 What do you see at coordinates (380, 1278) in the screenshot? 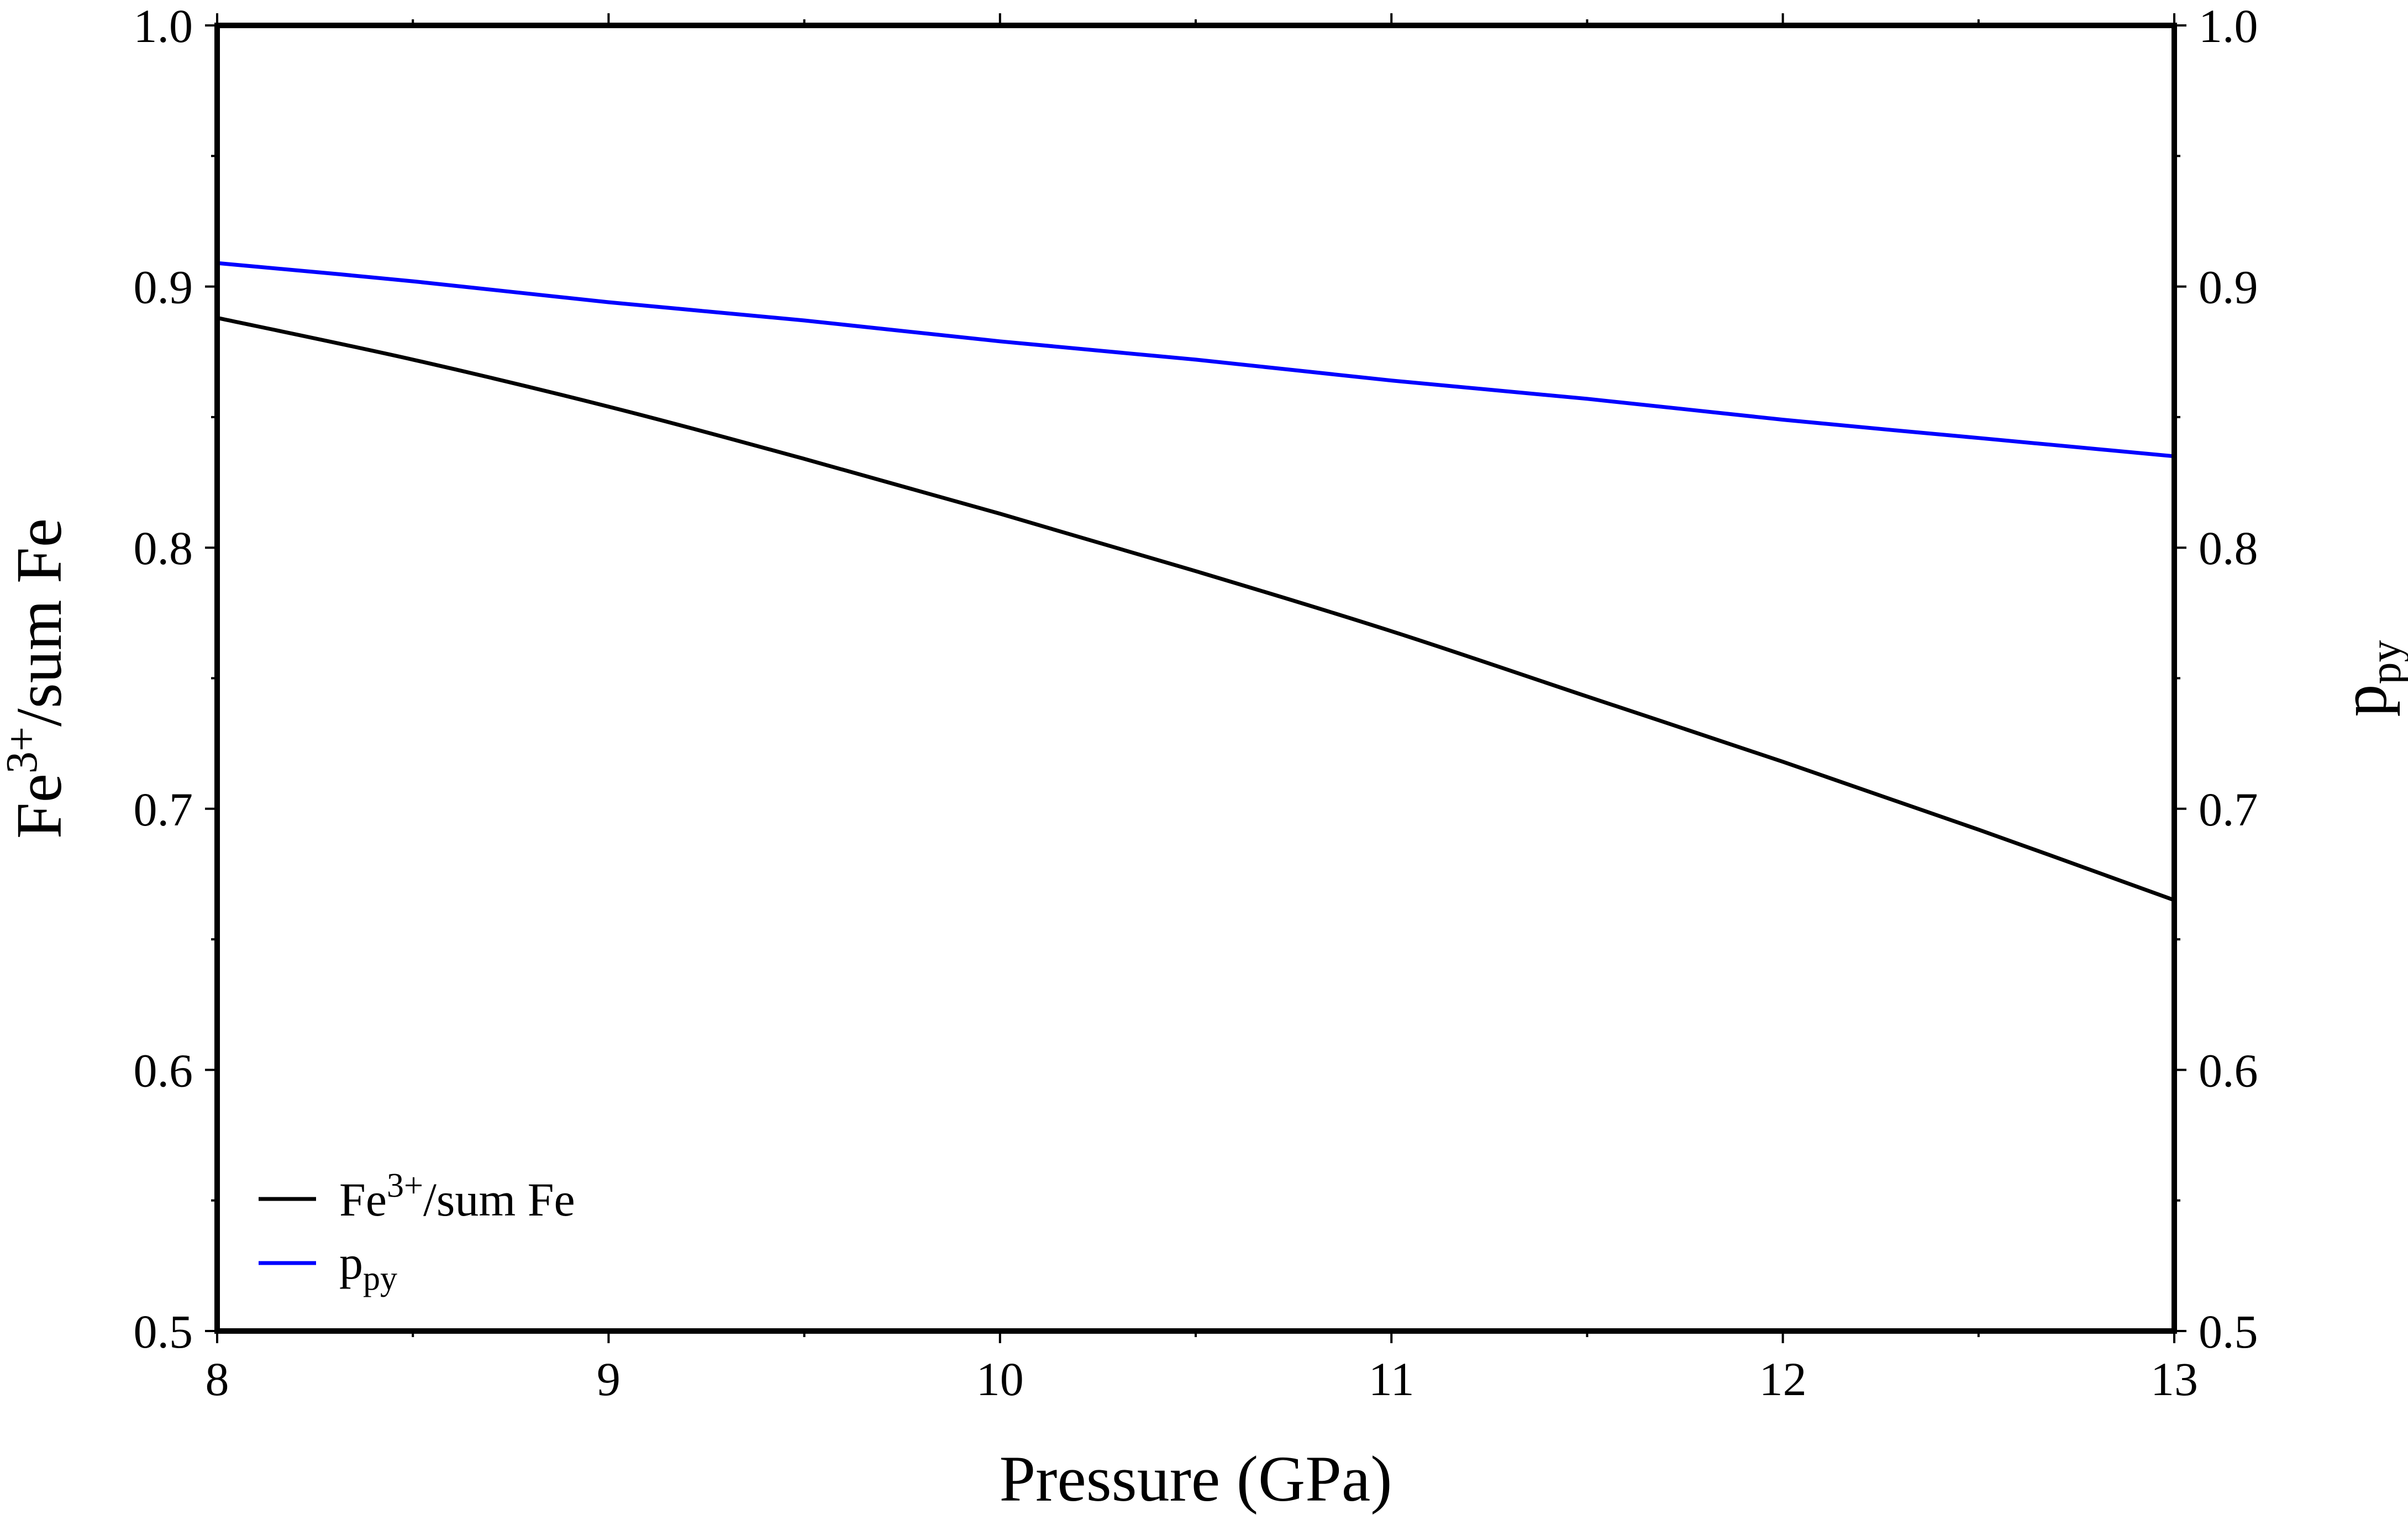
I see `legend-ppy-sub: py` at bounding box center [380, 1278].